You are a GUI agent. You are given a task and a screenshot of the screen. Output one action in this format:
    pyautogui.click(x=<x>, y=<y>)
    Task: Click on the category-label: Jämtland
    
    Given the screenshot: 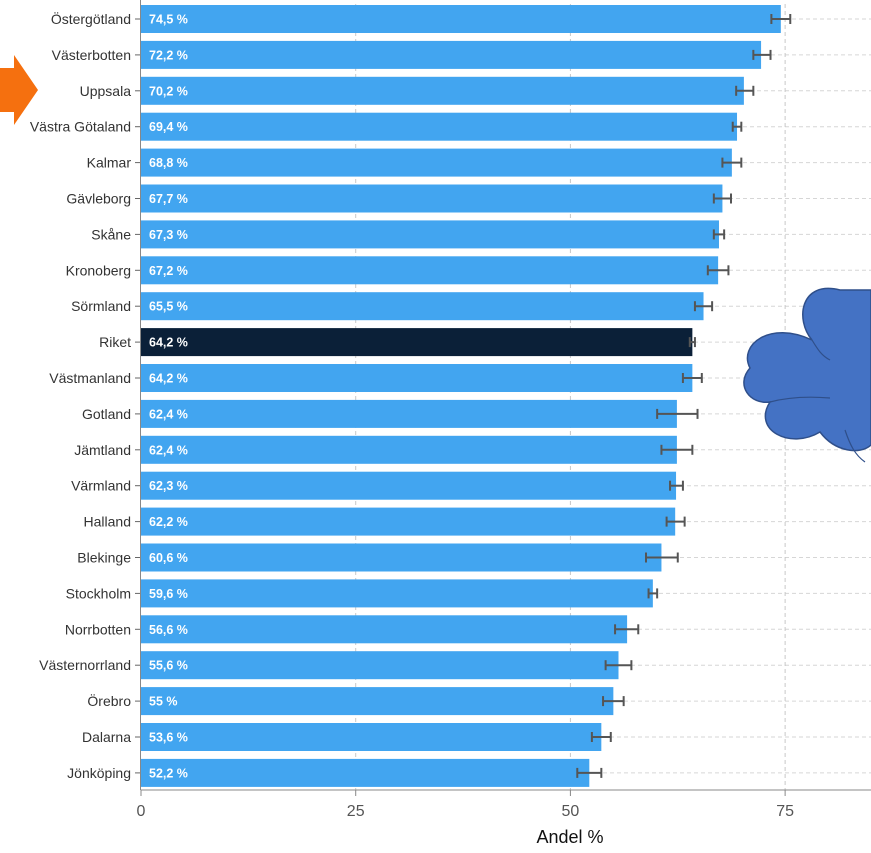 What is the action you would take?
    pyautogui.click(x=102, y=450)
    